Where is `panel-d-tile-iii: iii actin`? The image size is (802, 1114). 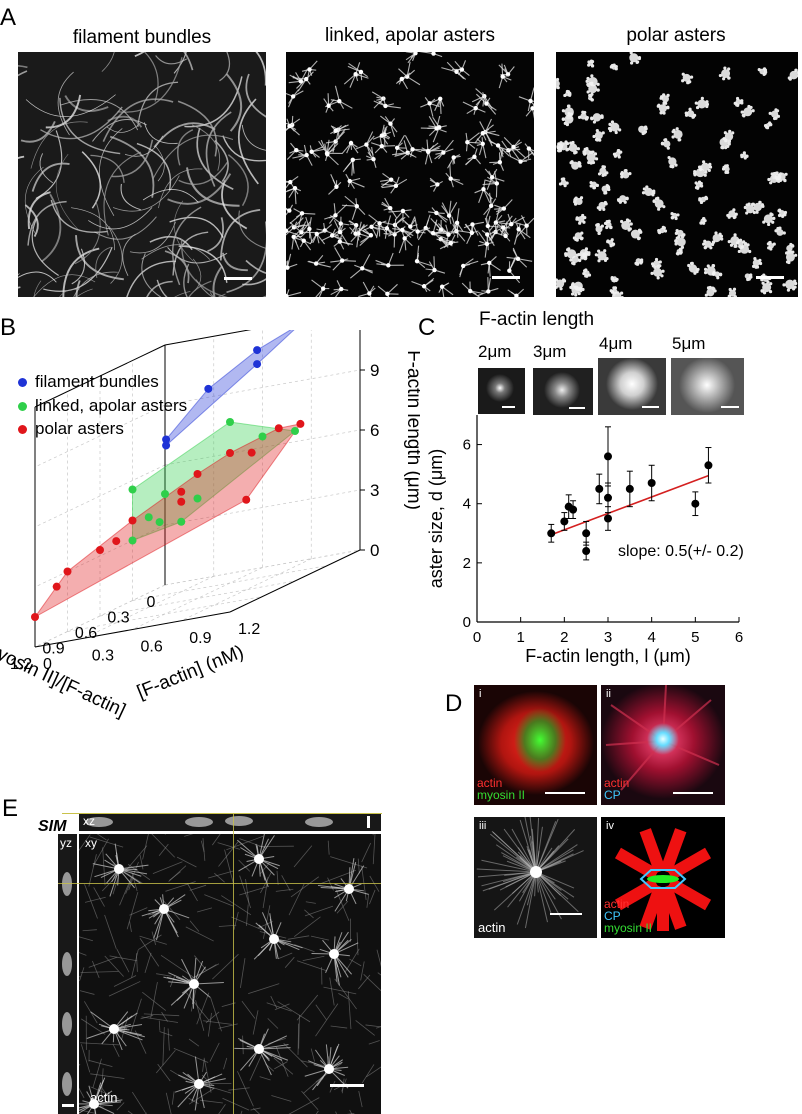 panel-d-tile-iii: iii actin is located at coordinates (535, 877).